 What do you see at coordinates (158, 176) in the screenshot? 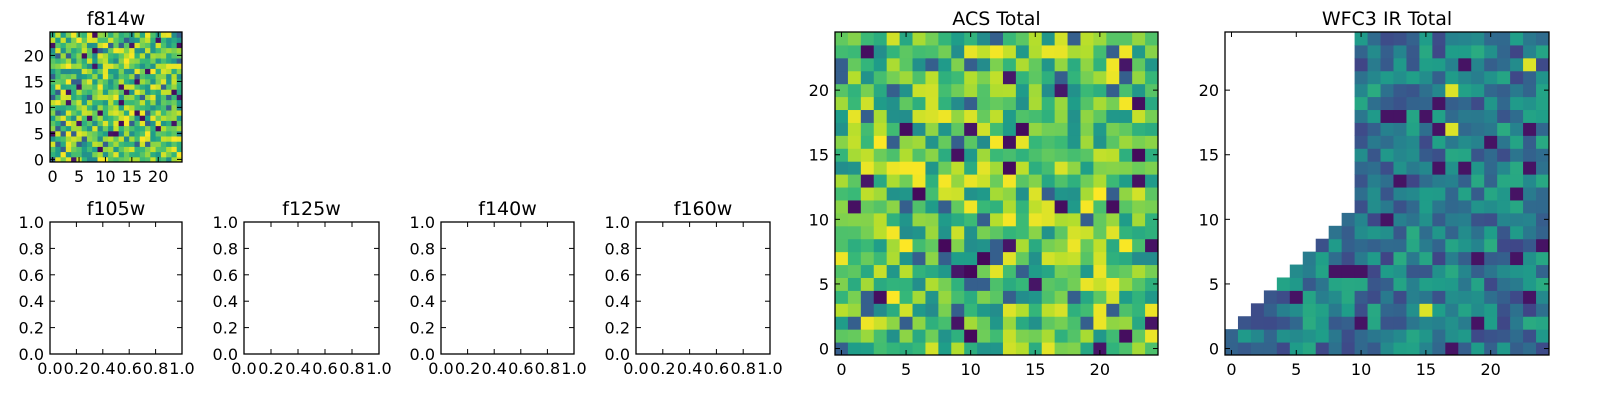
I see `x-tick-label: 20` at bounding box center [158, 176].